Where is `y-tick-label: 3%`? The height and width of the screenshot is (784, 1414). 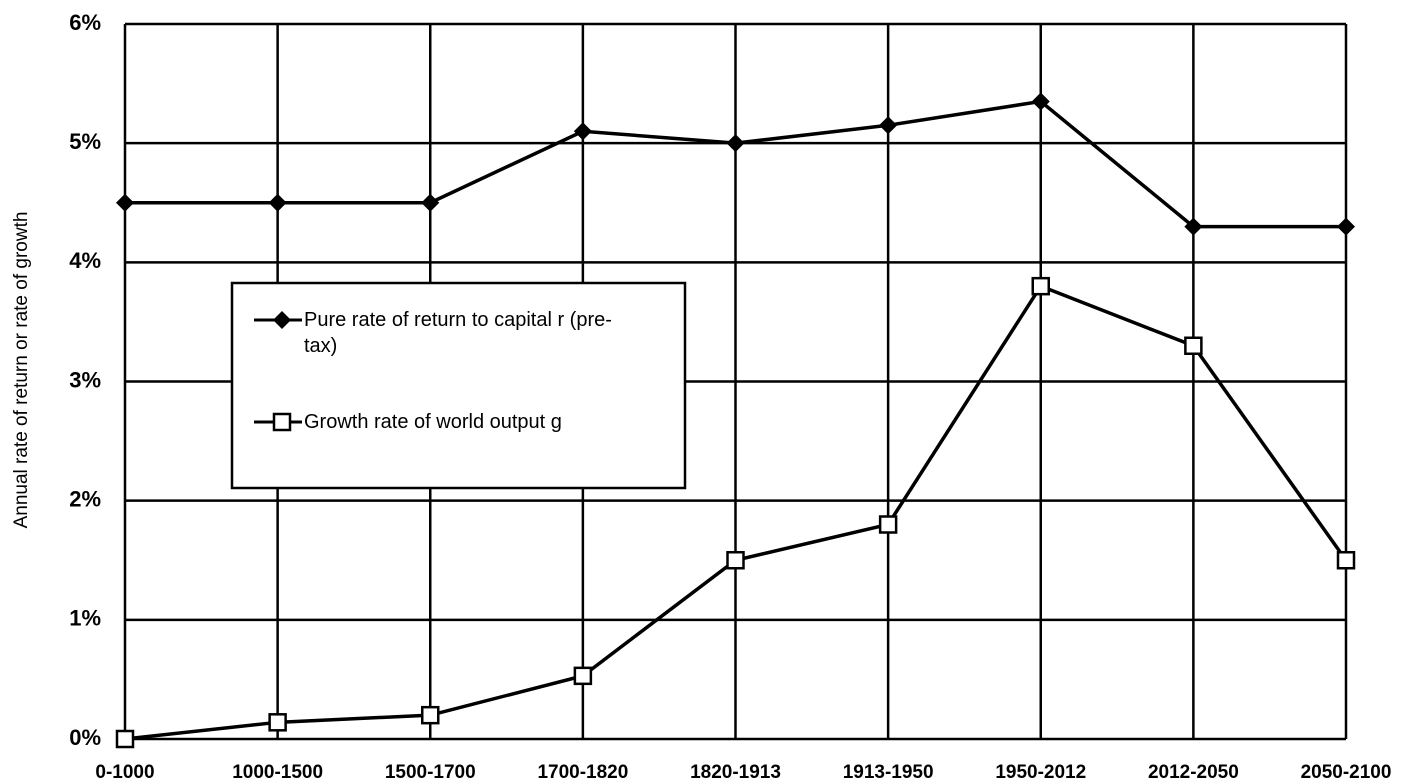 y-tick-label: 3% is located at coordinates (85, 379).